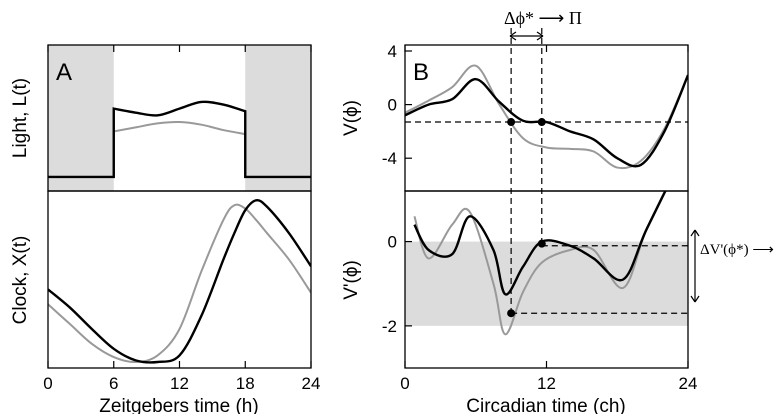  What do you see at coordinates (178, 405) in the screenshot?
I see `zeitgeber-xlabel: Zeitgebers time (h)` at bounding box center [178, 405].